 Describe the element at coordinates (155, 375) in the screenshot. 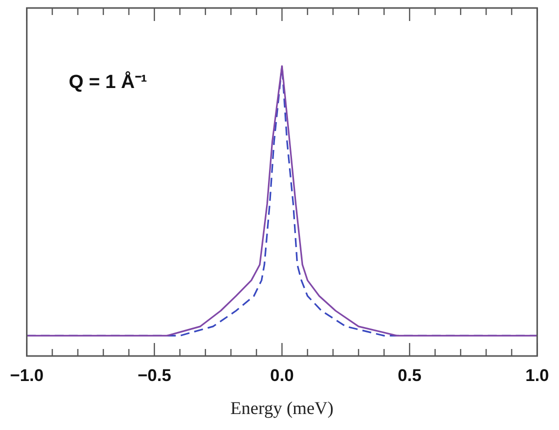

I see `x-tick-label: −0.5` at that location.